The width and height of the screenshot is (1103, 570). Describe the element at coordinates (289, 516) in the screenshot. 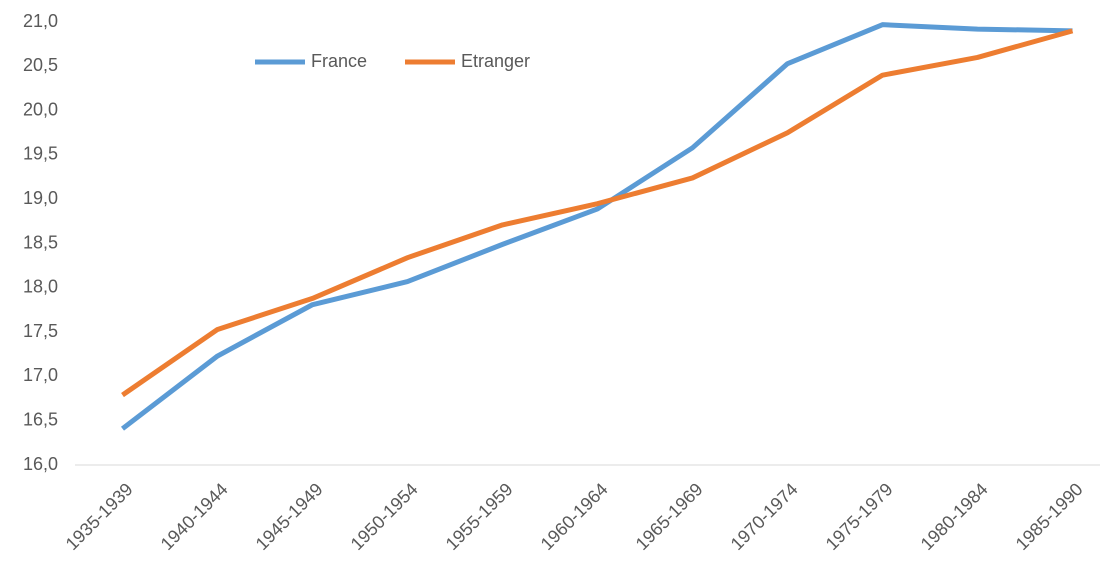

I see `x-tick-label: 1945-1949` at that location.